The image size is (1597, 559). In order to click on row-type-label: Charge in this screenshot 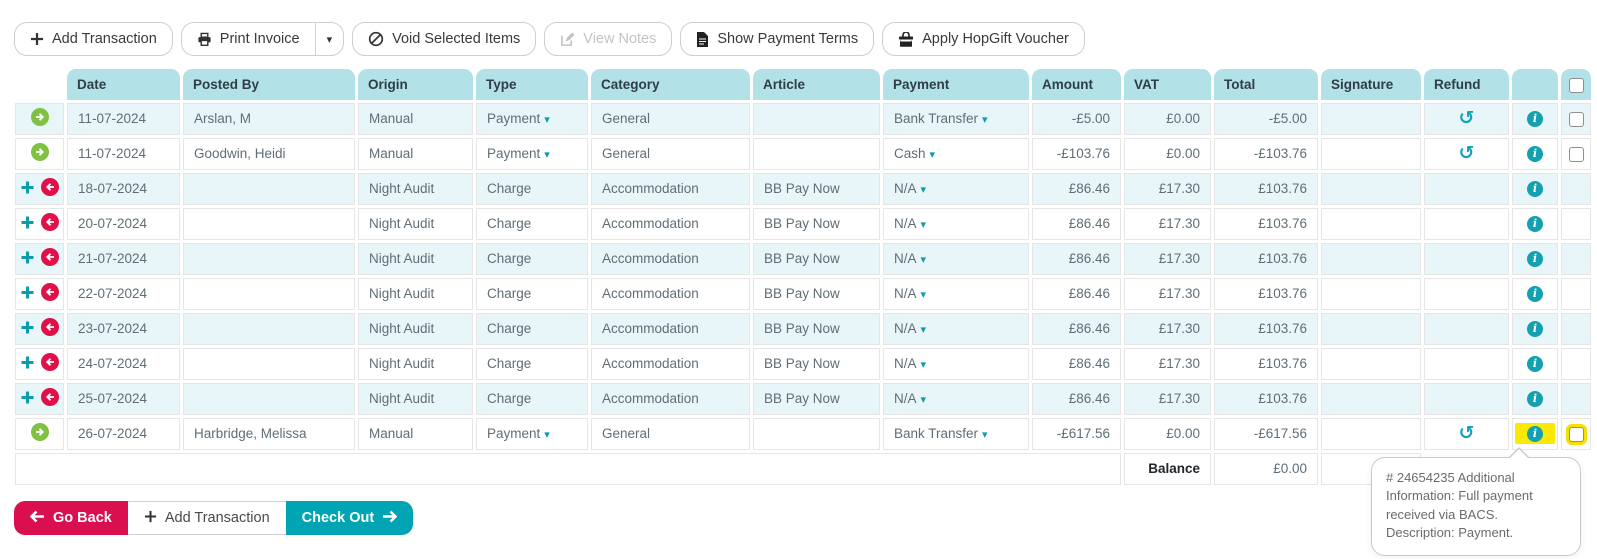, I will do `click(509, 294)`.